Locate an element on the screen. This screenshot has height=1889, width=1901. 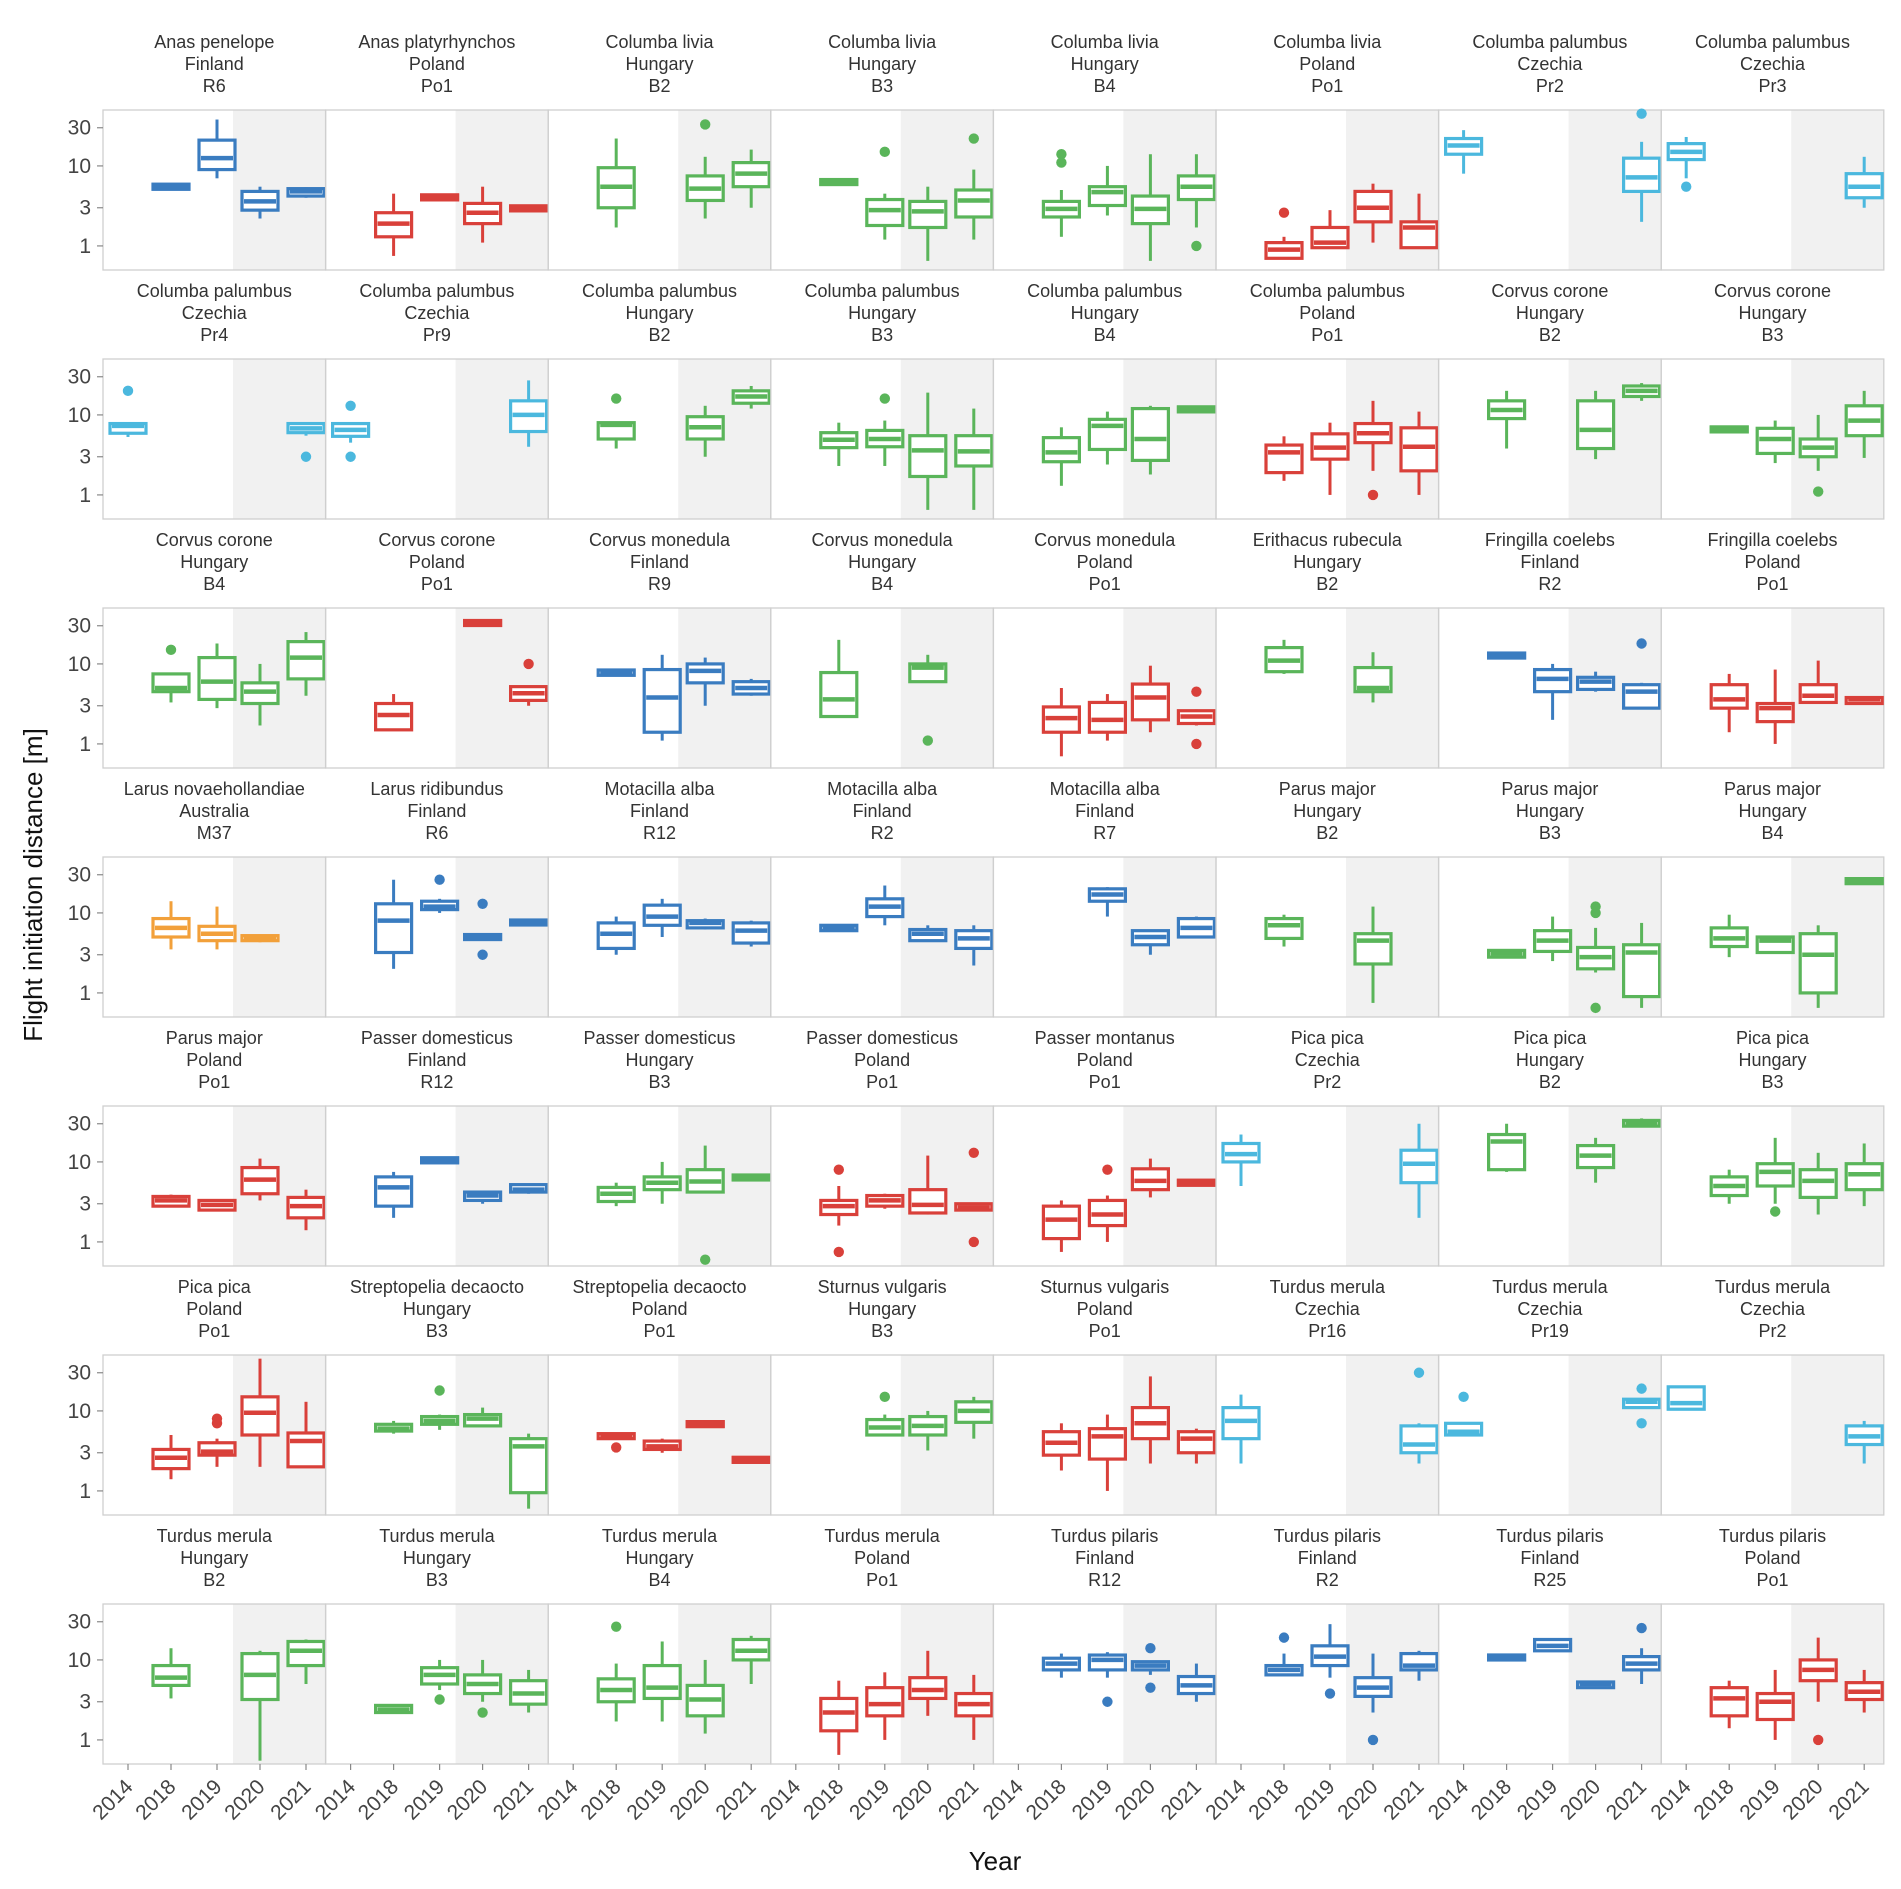
facet-species-label: Sturnus vulgaris is located at coordinates (882, 1287).